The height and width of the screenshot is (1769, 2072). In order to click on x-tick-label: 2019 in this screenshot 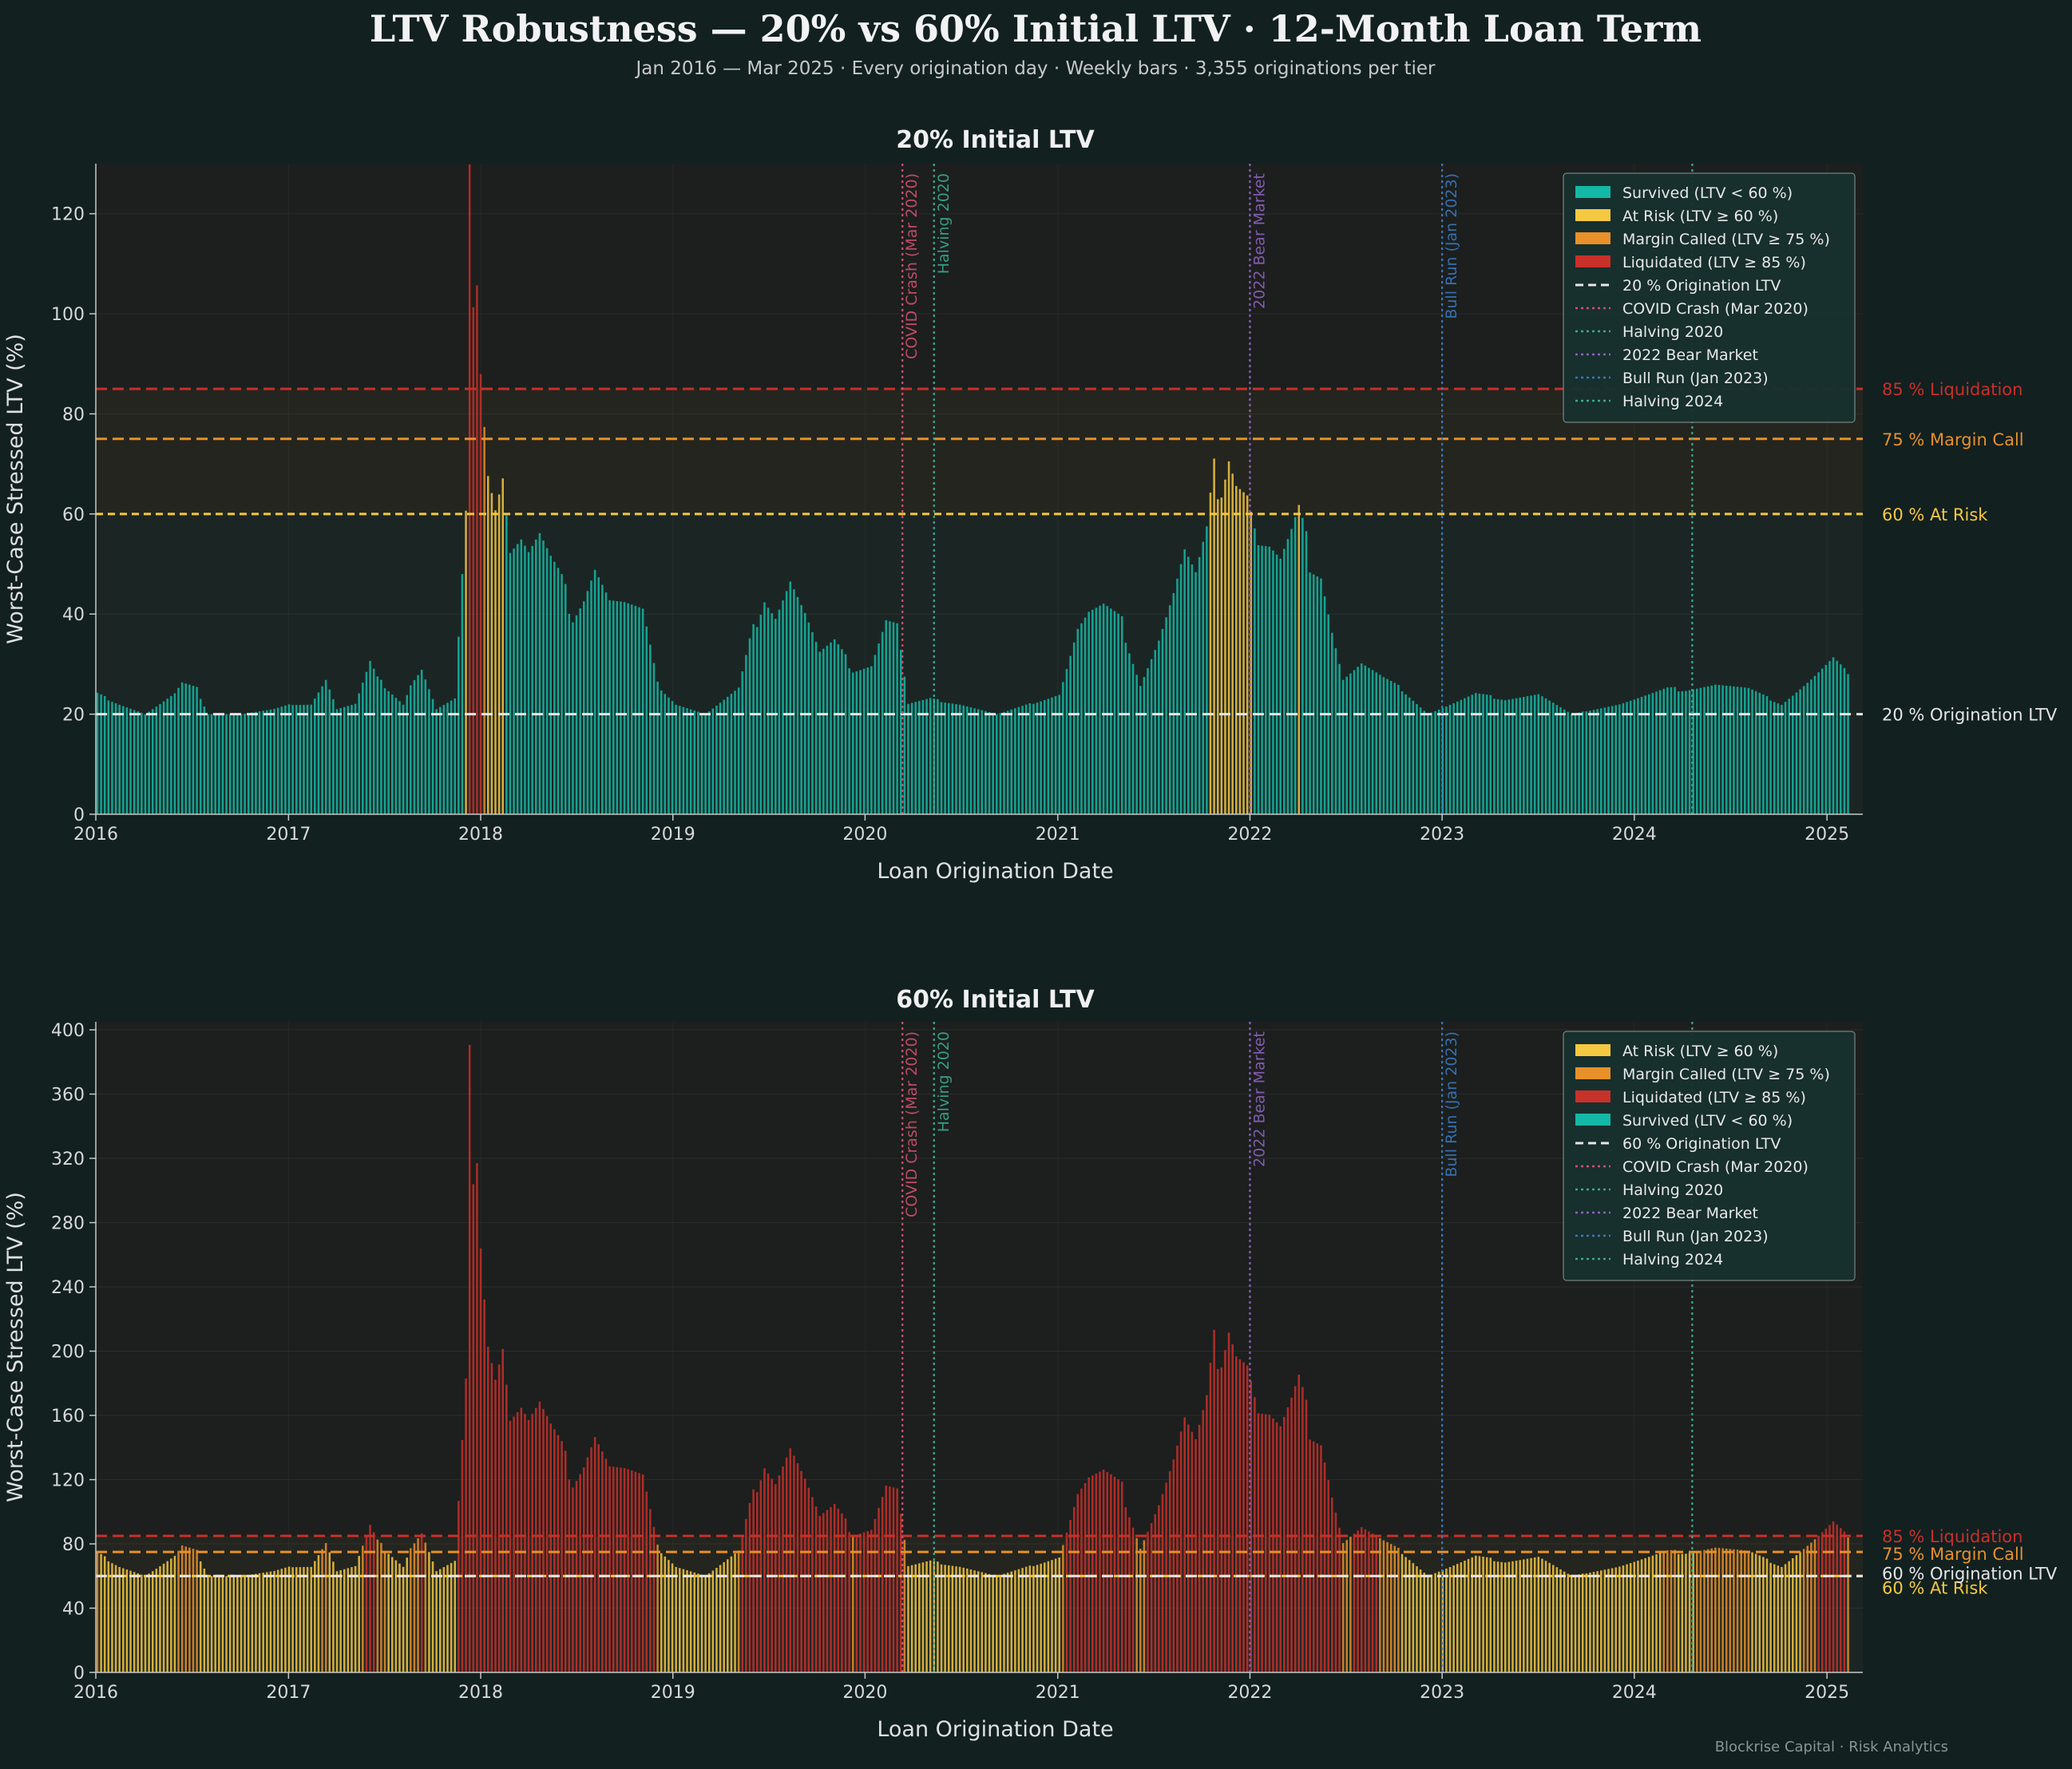, I will do `click(673, 835)`.